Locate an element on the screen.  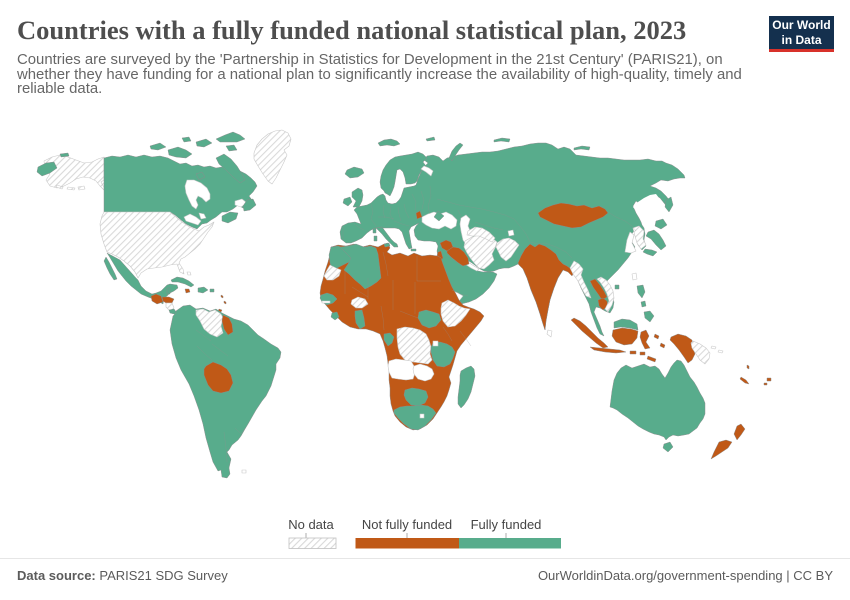
svg-text: Not fully funded is located at coordinates (407, 524).